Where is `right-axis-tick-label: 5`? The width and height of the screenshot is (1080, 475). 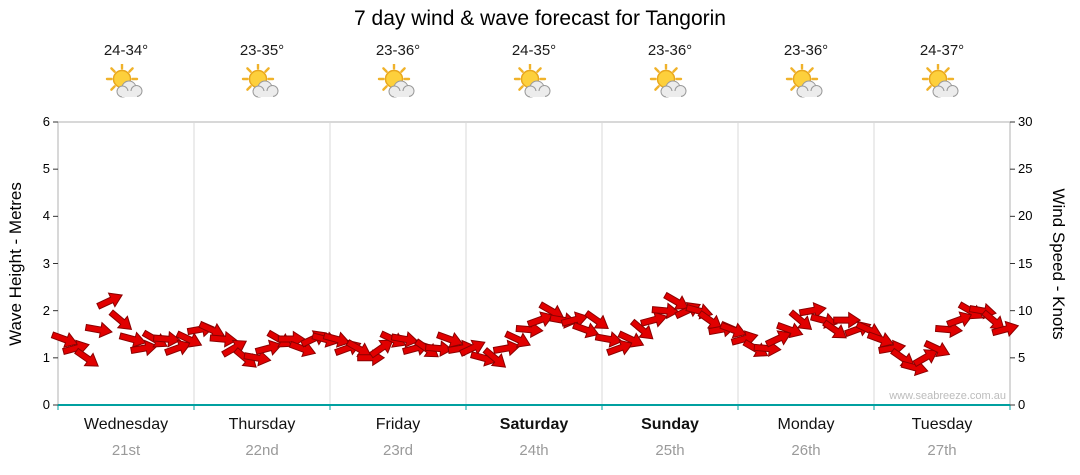 right-axis-tick-label: 5 is located at coordinates (1022, 357).